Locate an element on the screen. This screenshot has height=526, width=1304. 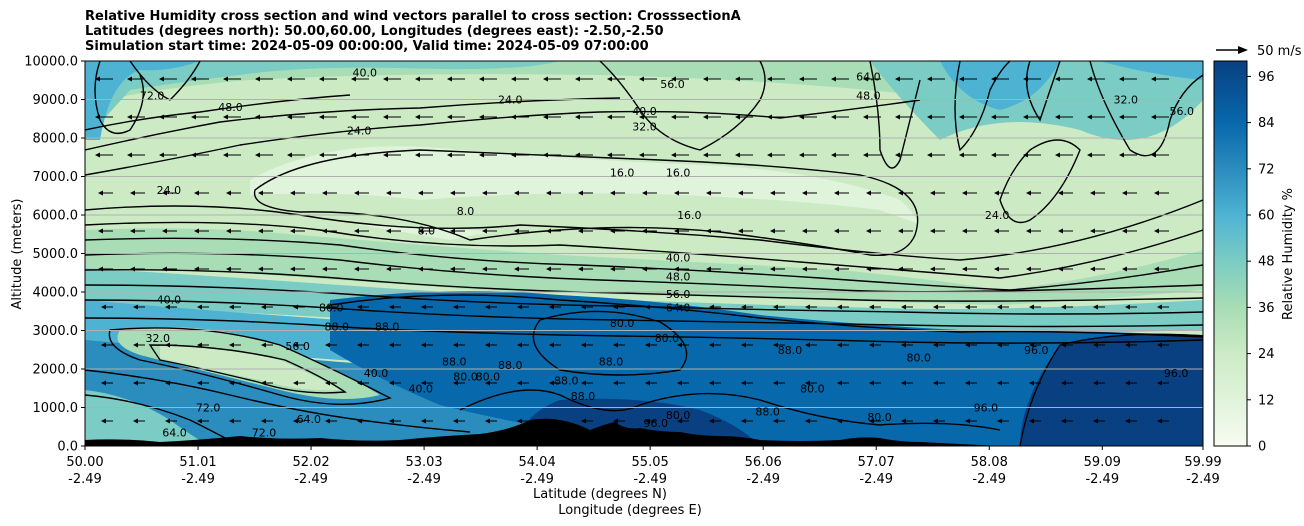
x-tick-label-lat: 55.05 is located at coordinates (650, 462).